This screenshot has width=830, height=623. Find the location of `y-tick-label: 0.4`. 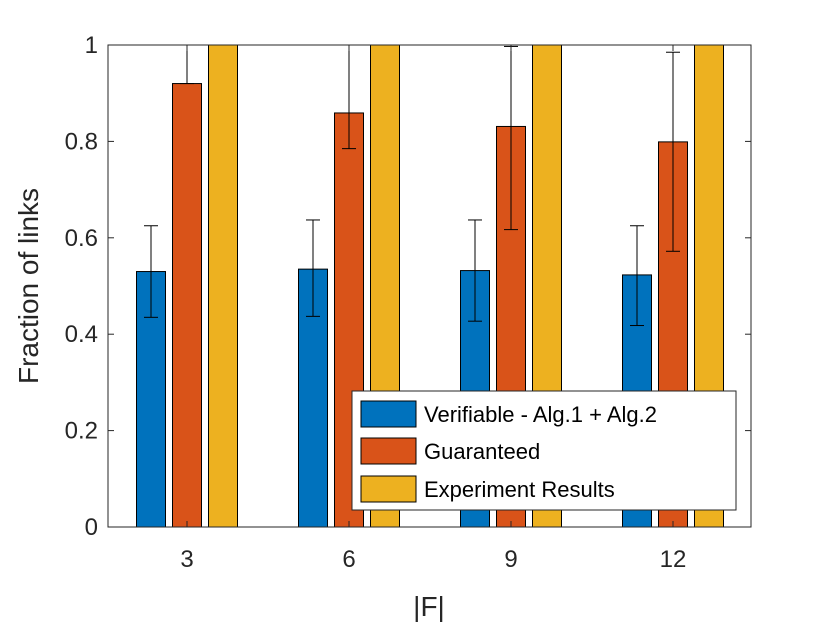

y-tick-label: 0.4 is located at coordinates (81, 334).